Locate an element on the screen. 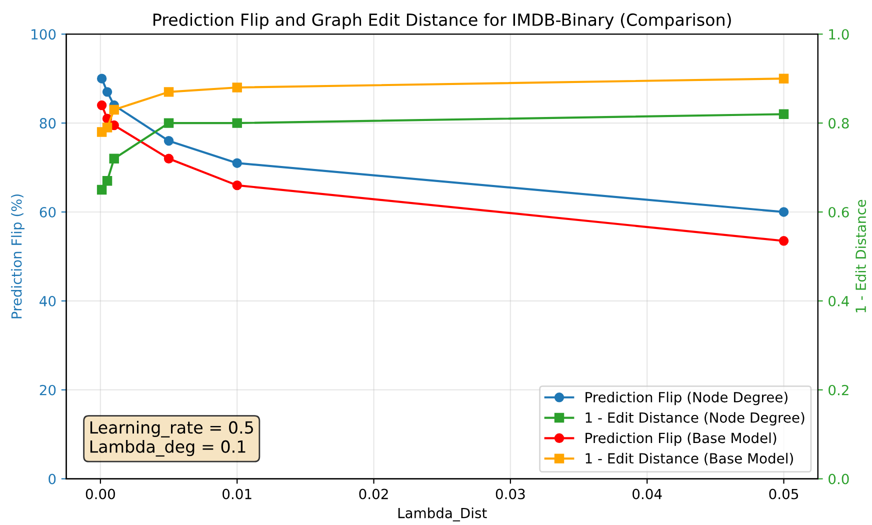 Image resolution: width=872 pixels, height=525 pixels. x-tick-label: 0.05 is located at coordinates (783, 494).